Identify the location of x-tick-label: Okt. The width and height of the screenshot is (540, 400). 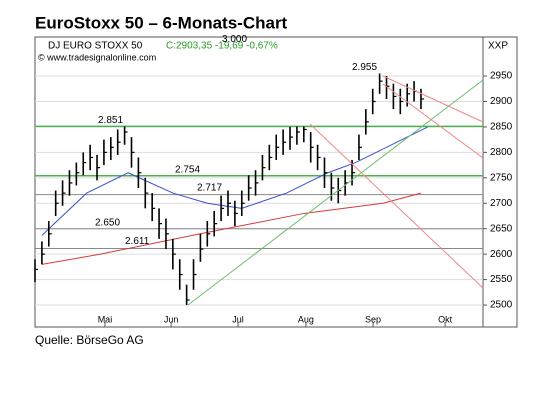
(445, 319).